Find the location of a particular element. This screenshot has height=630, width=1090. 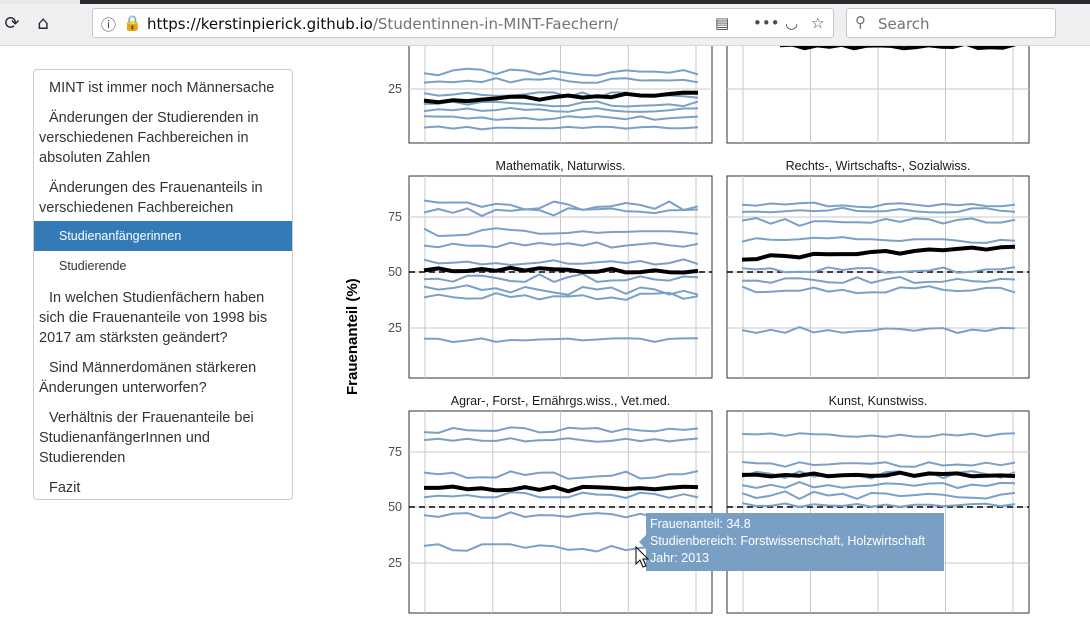

toc-item-fazit: Fazit is located at coordinates (65, 488).